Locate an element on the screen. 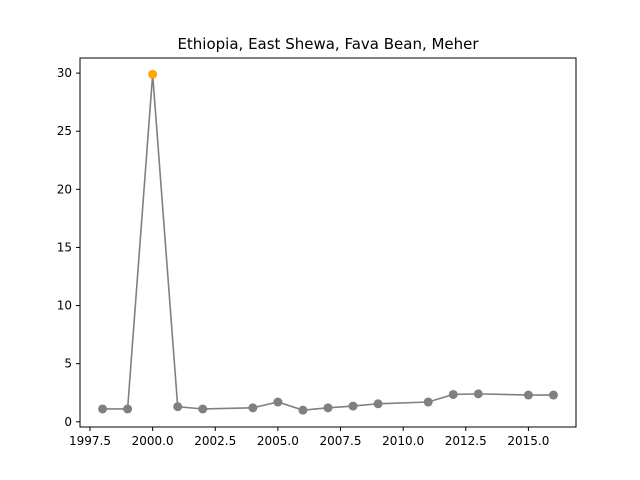  y-tick-label: 30 is located at coordinates (64, 73).